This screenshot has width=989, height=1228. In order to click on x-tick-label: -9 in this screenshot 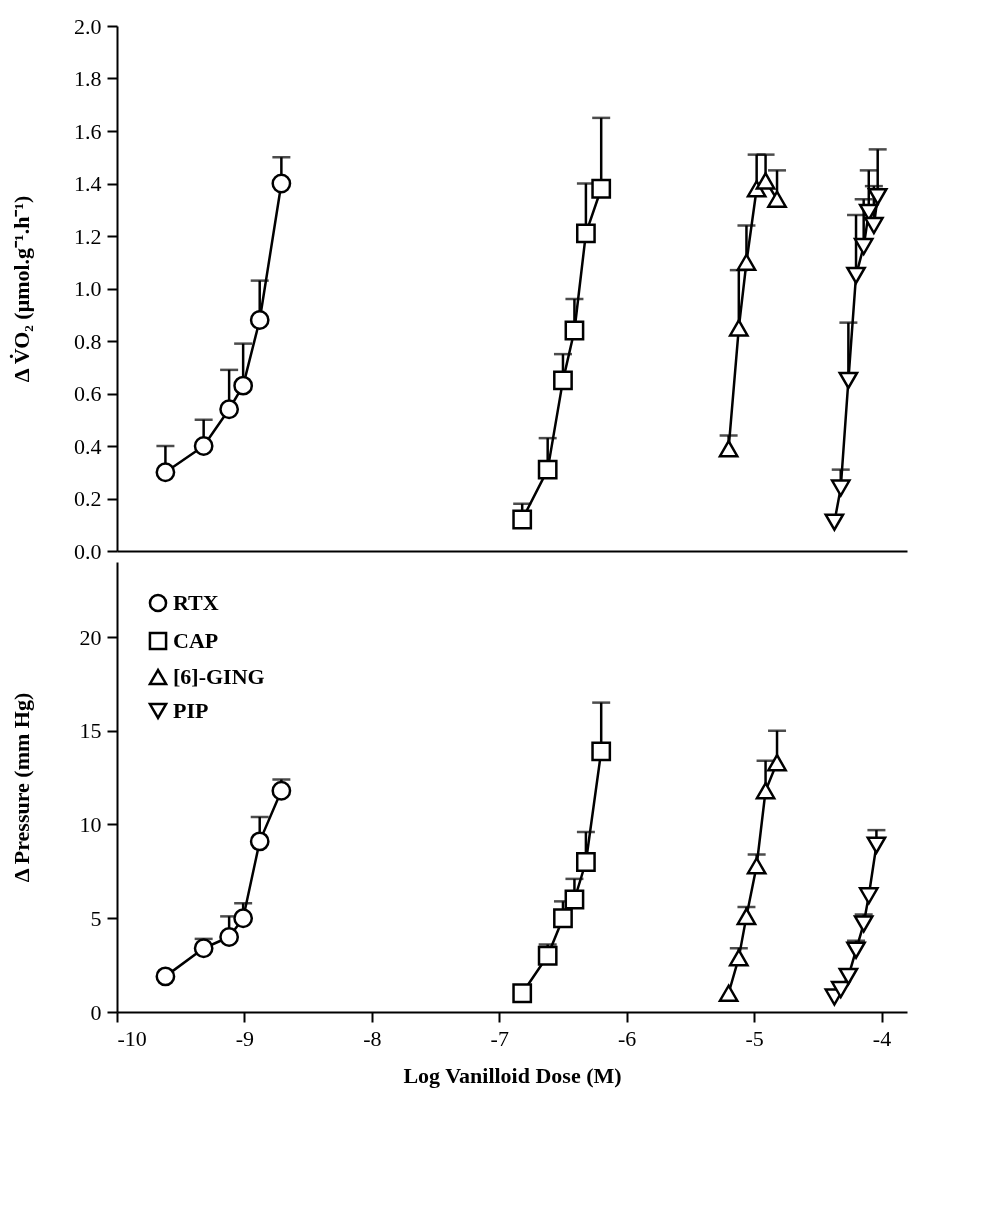, I will do `click(245, 1038)`.